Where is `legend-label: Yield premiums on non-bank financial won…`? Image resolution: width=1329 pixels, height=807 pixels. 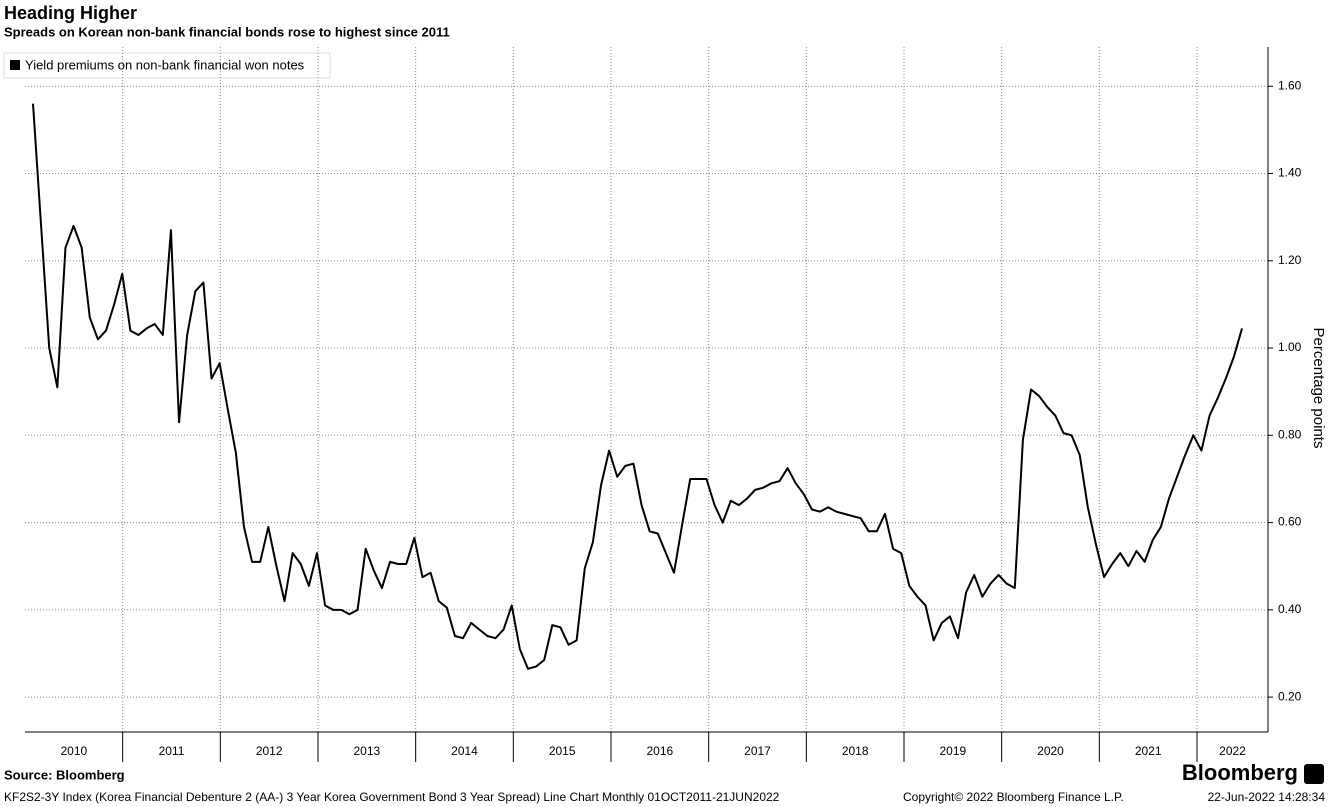
legend-label: Yield premiums on non-bank financial won… is located at coordinates (165, 64).